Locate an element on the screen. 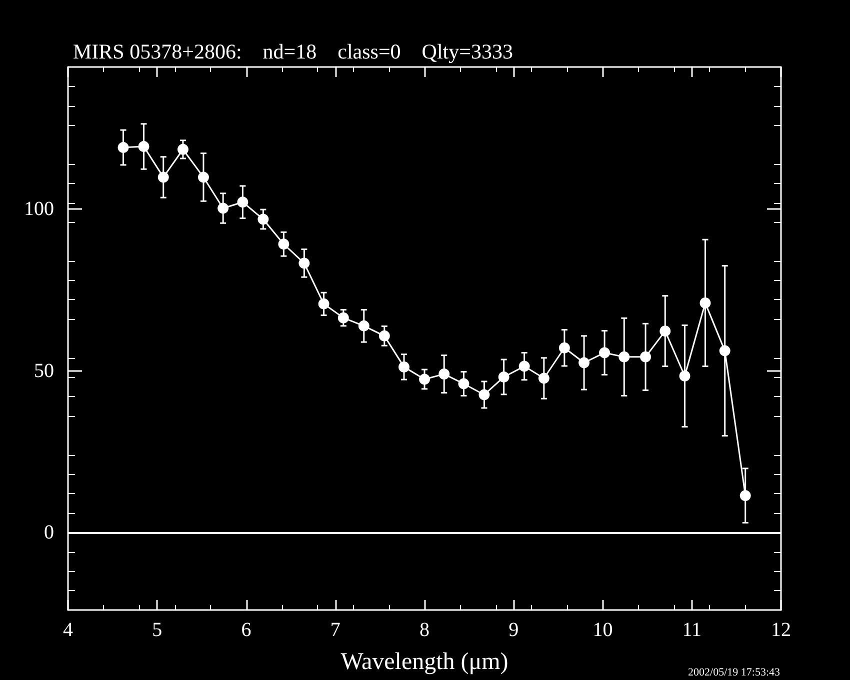 The height and width of the screenshot is (680, 850). x-tick-label: 6 is located at coordinates (246, 630).